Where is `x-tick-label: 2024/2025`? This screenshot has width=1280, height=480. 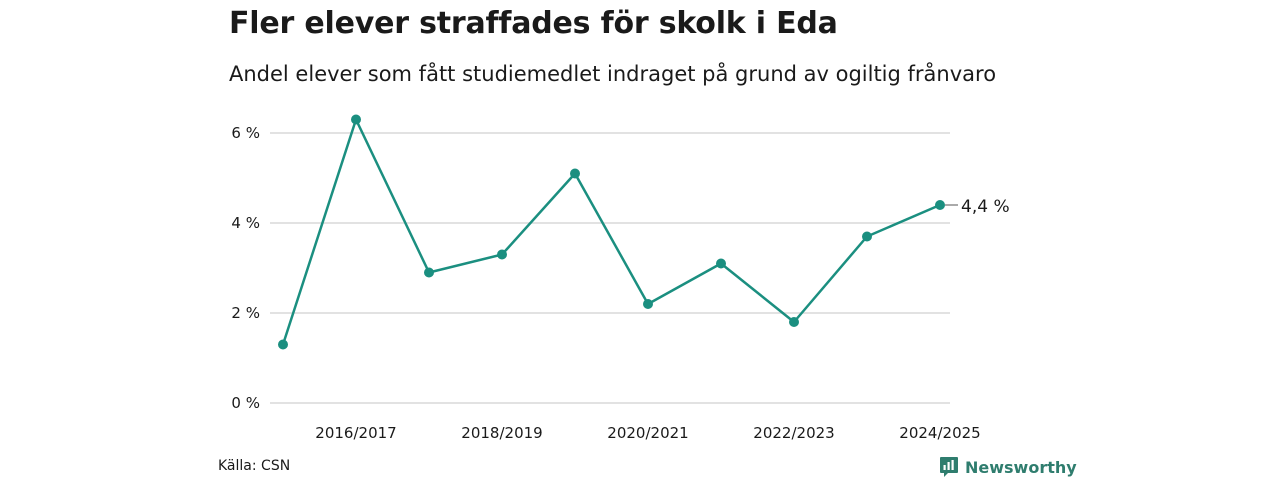 x-tick-label: 2024/2025 is located at coordinates (939, 433).